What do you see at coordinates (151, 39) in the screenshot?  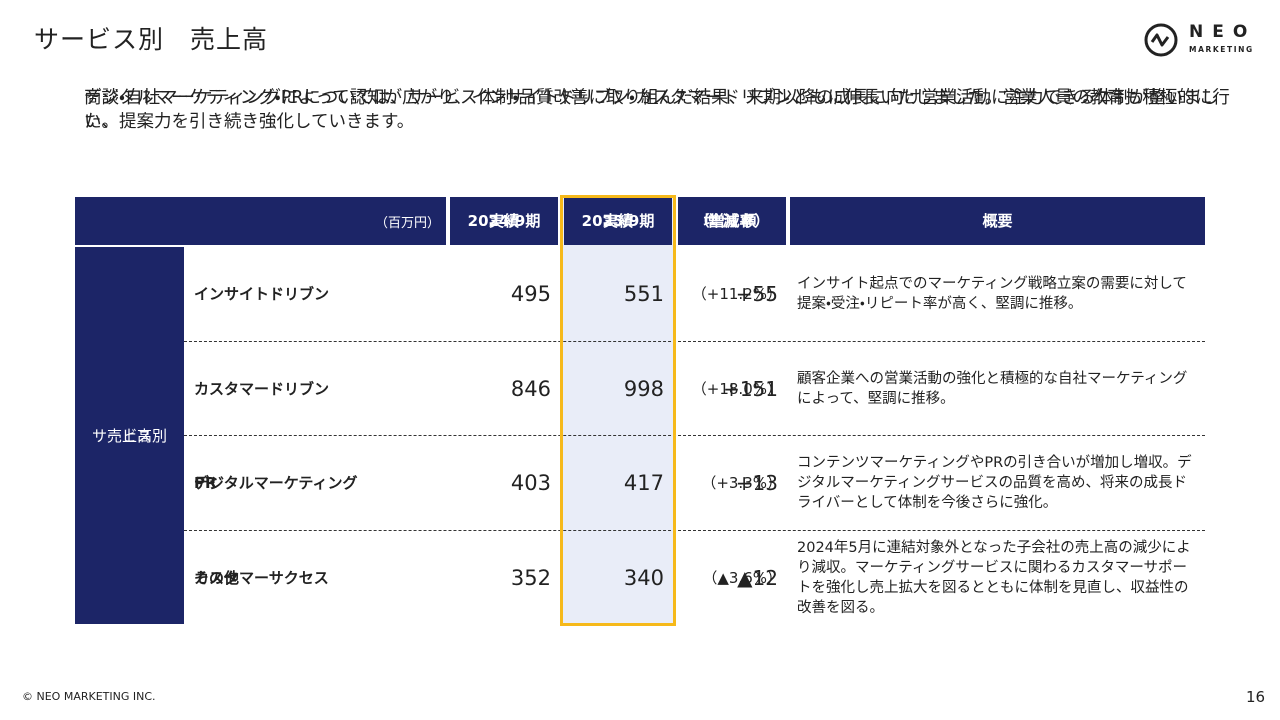 I see `slide-title: サービス別 売上高` at bounding box center [151, 39].